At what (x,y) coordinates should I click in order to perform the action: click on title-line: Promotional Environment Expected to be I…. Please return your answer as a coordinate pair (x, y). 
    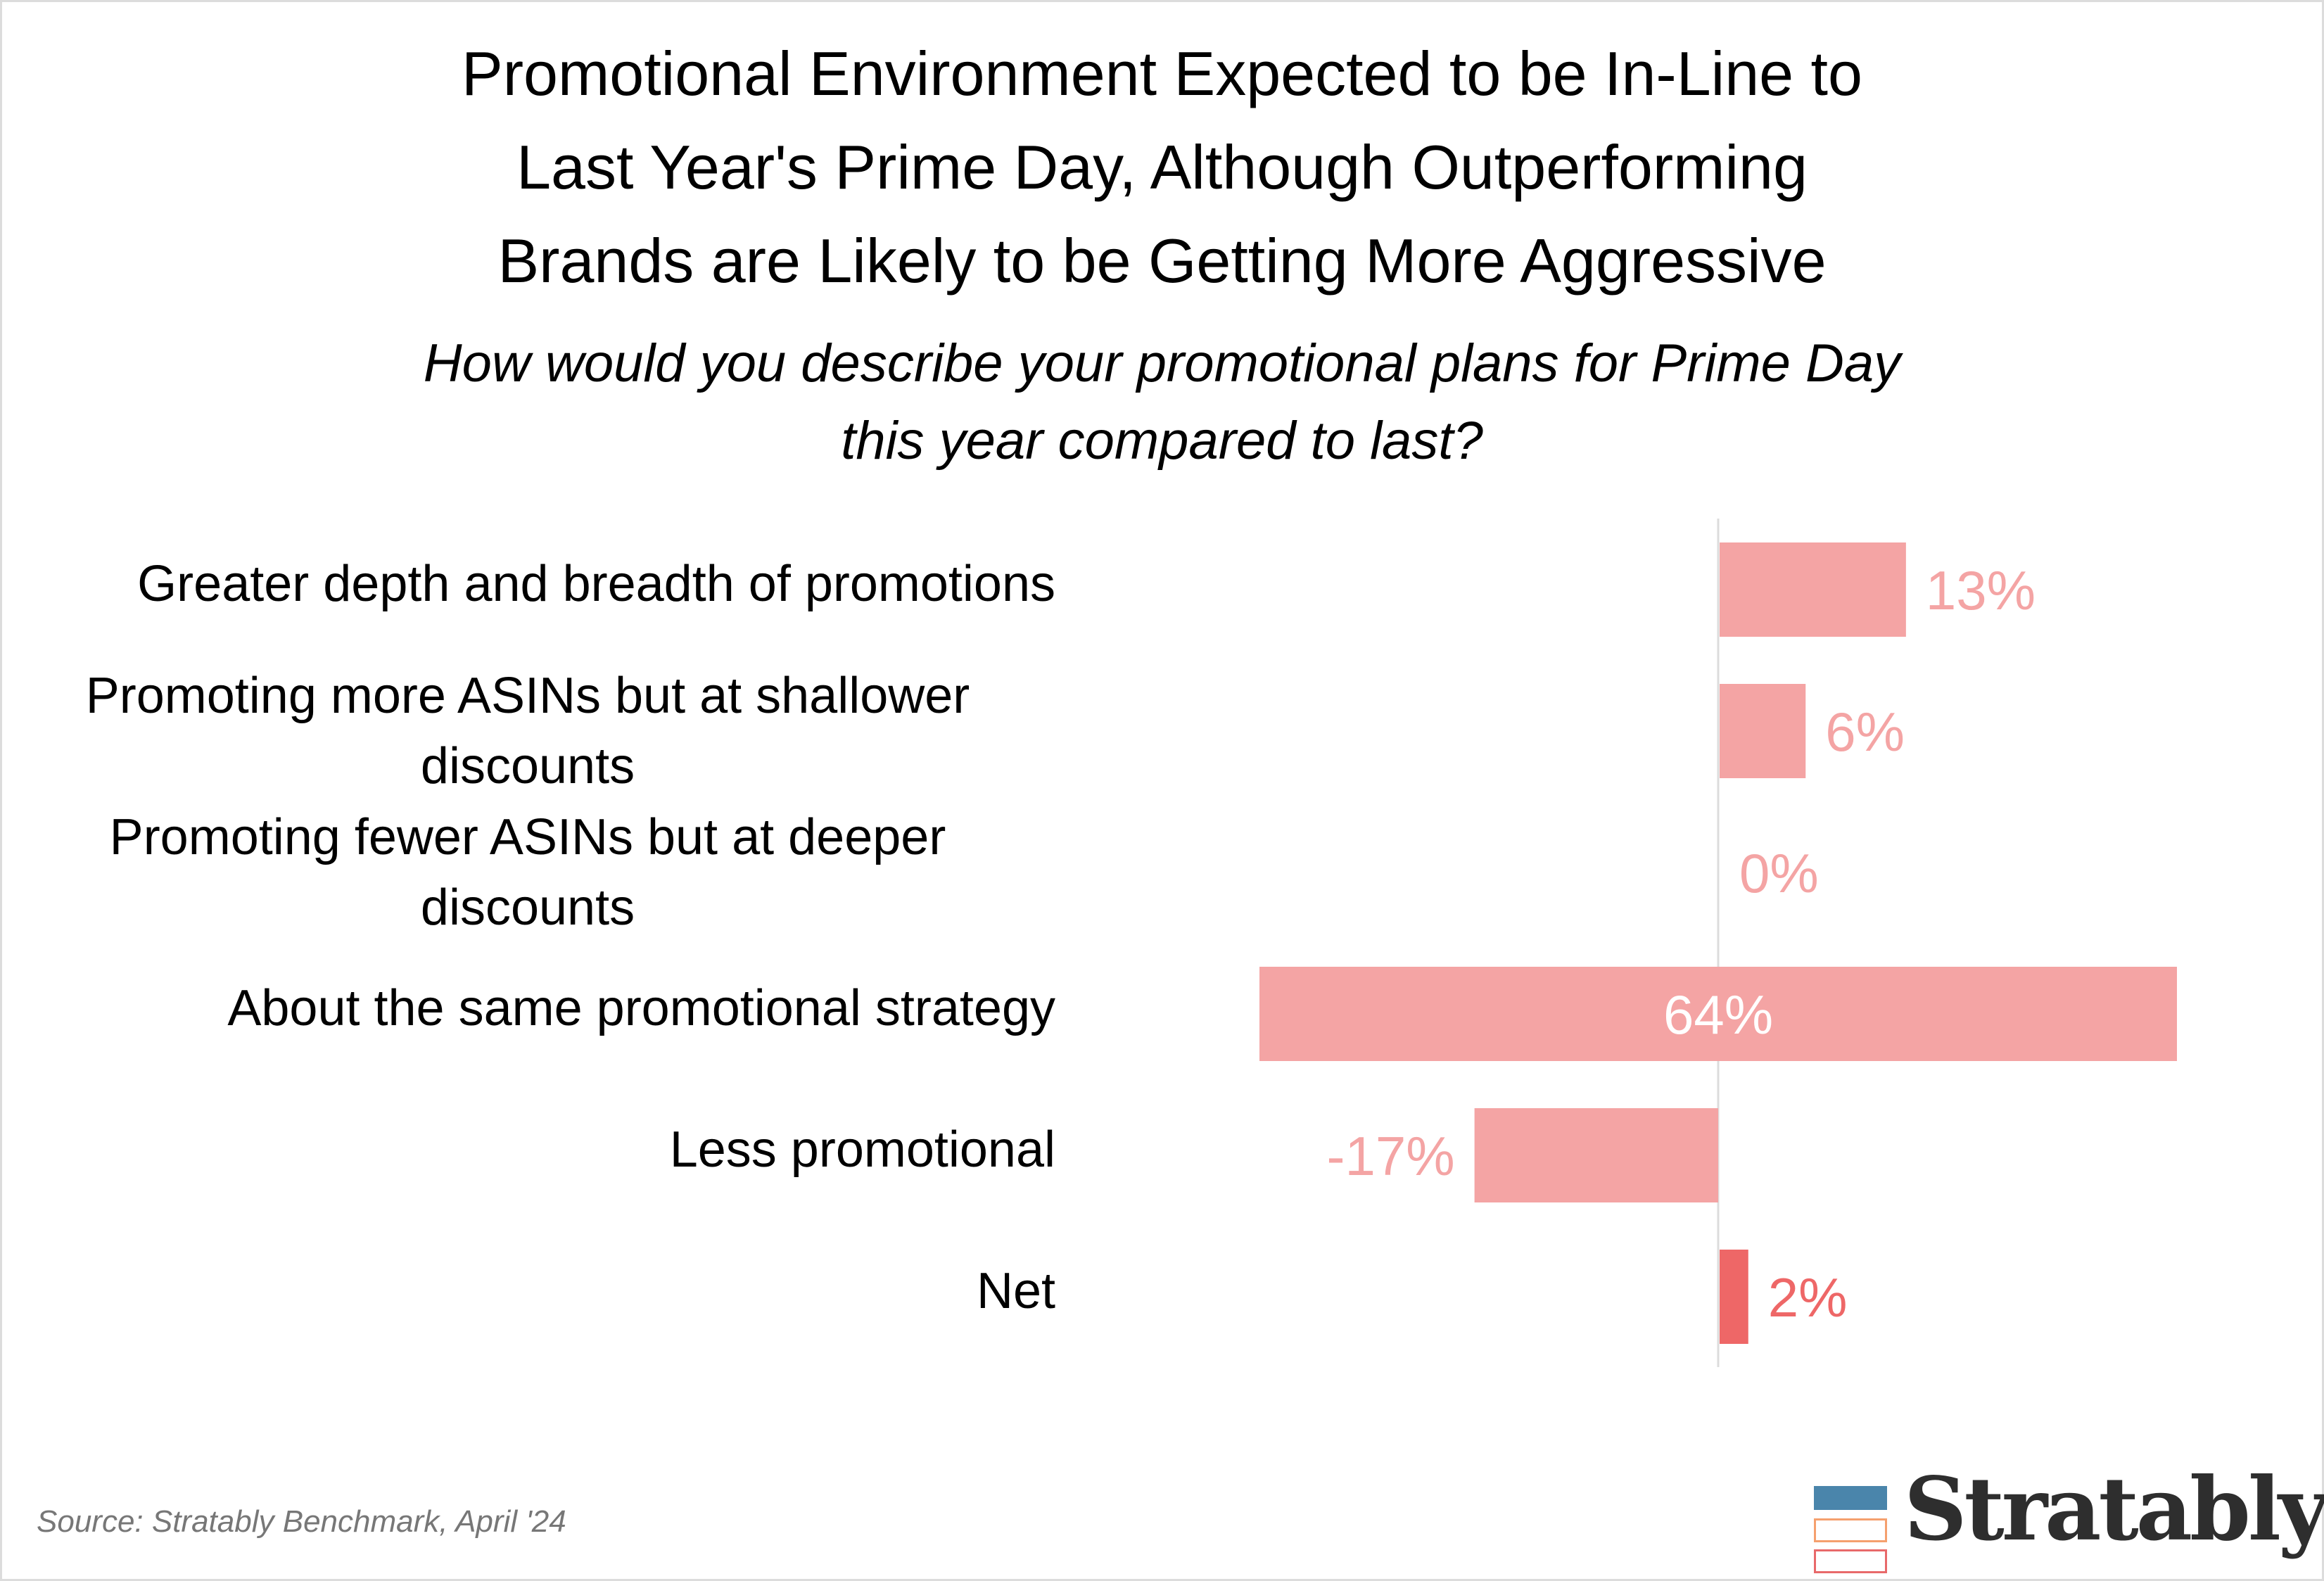
    Looking at the image, I should click on (1162, 73).